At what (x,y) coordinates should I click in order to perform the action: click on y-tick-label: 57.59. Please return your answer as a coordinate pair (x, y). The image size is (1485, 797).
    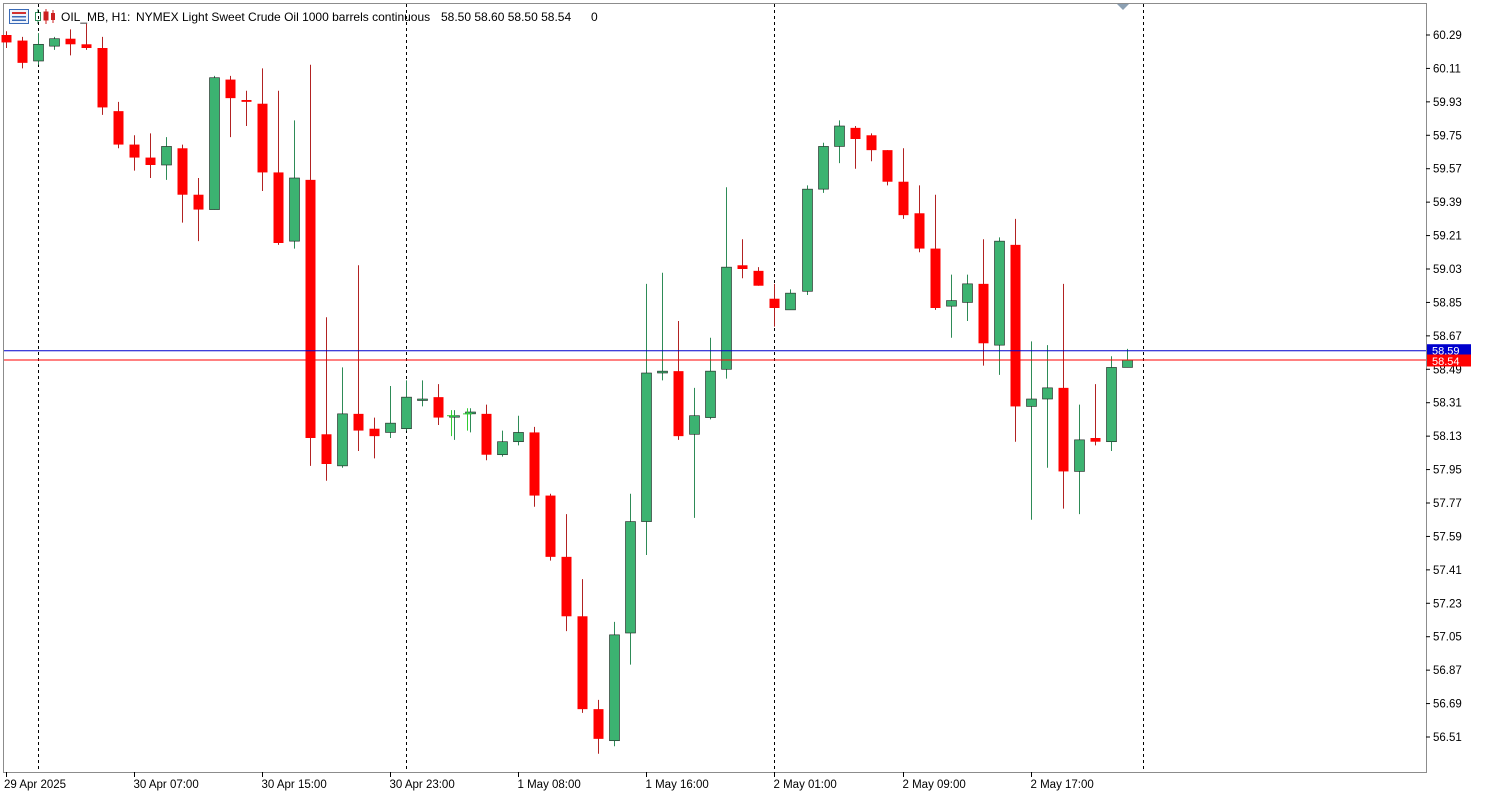
    Looking at the image, I should click on (1447, 537).